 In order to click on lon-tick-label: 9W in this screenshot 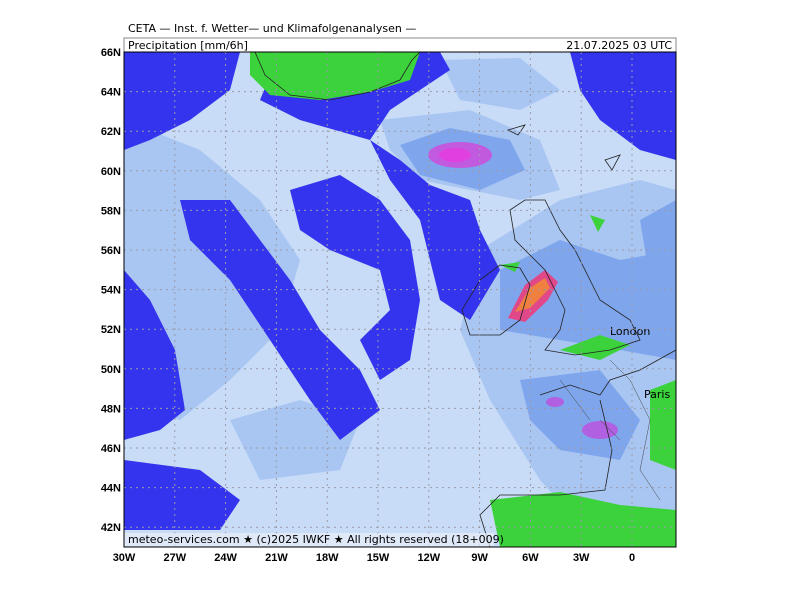, I will do `click(479, 558)`.